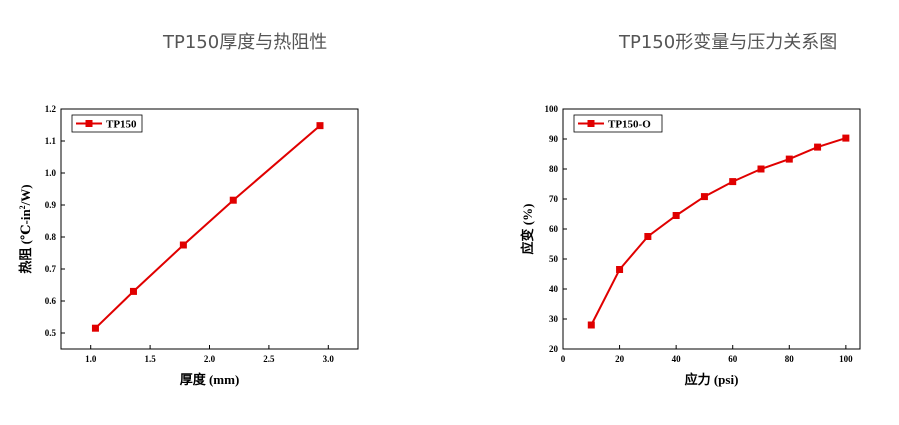  What do you see at coordinates (554, 199) in the screenshot?
I see `y-tick-label: 70` at bounding box center [554, 199].